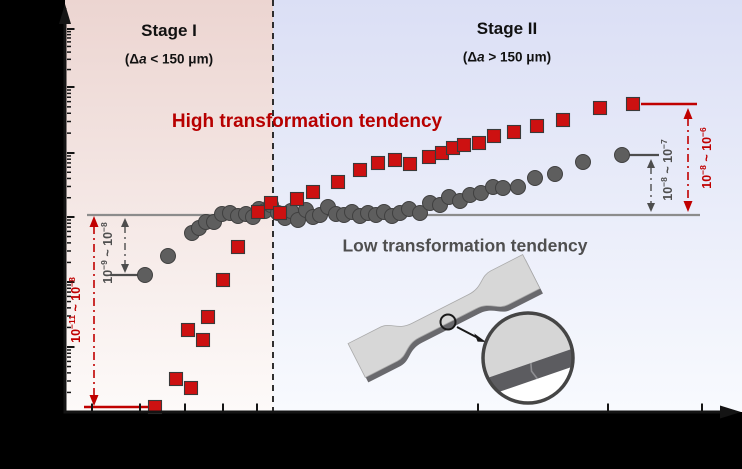 This screenshot has width=742, height=469. Describe the element at coordinates (507, 57) in the screenshot. I see `stage2-subtitle: (Δa > 150 μm)` at that location.